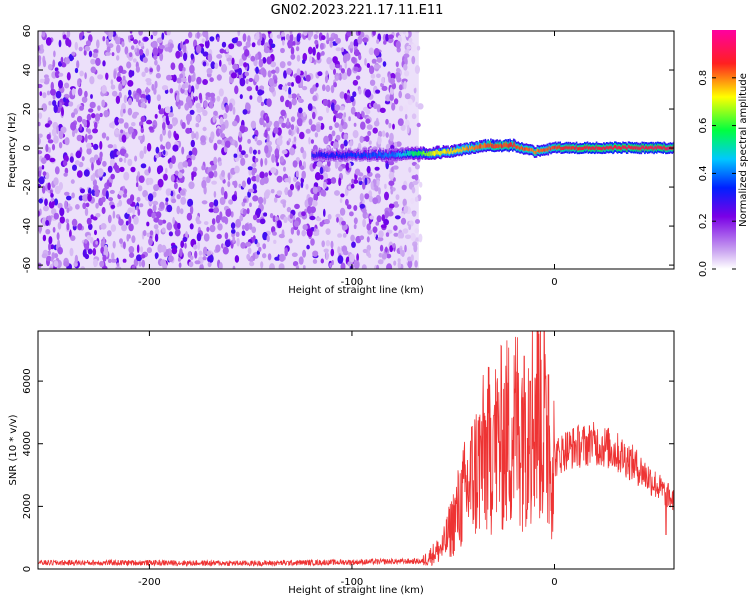 This screenshot has height=600, width=750. Describe the element at coordinates (27, 443) in the screenshot. I see `y-tick-label: 4000` at that location.